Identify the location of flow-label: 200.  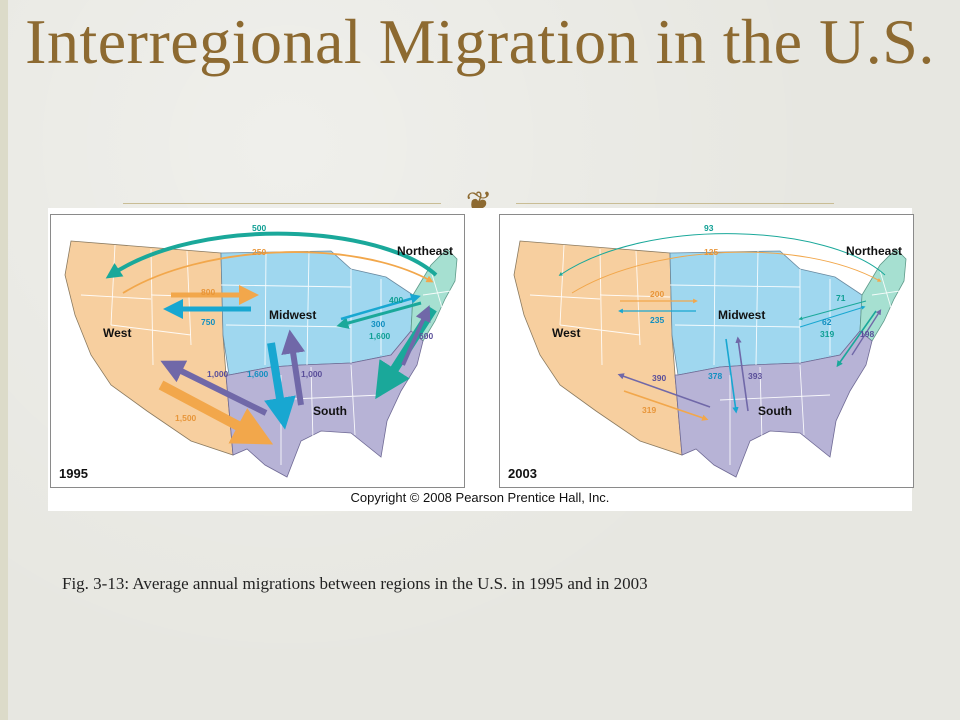
(657, 294).